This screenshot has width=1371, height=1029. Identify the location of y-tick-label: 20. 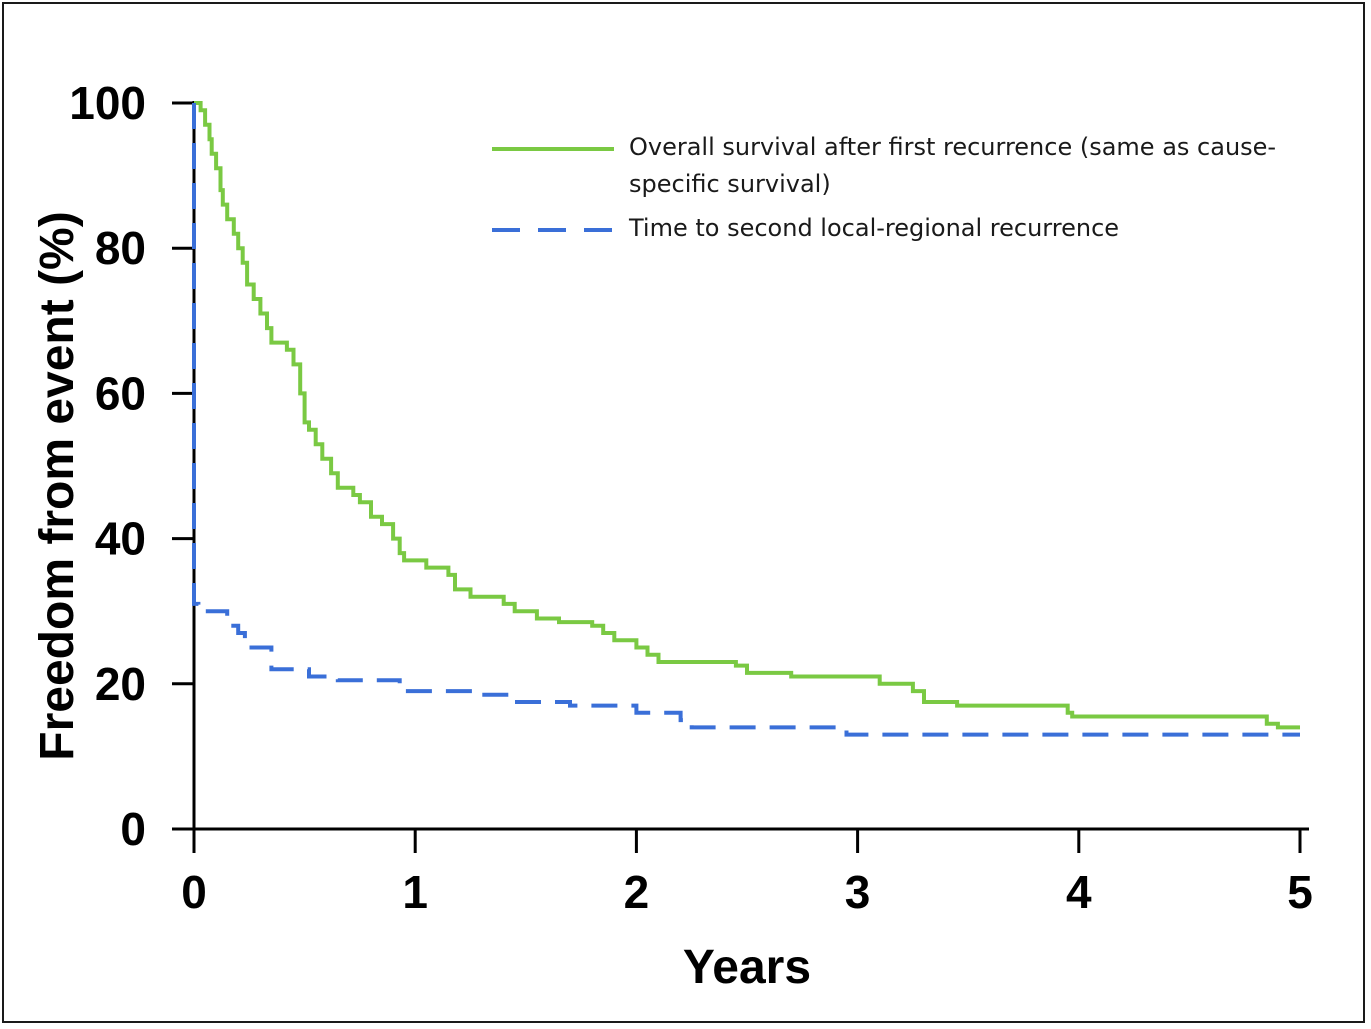
(120, 684).